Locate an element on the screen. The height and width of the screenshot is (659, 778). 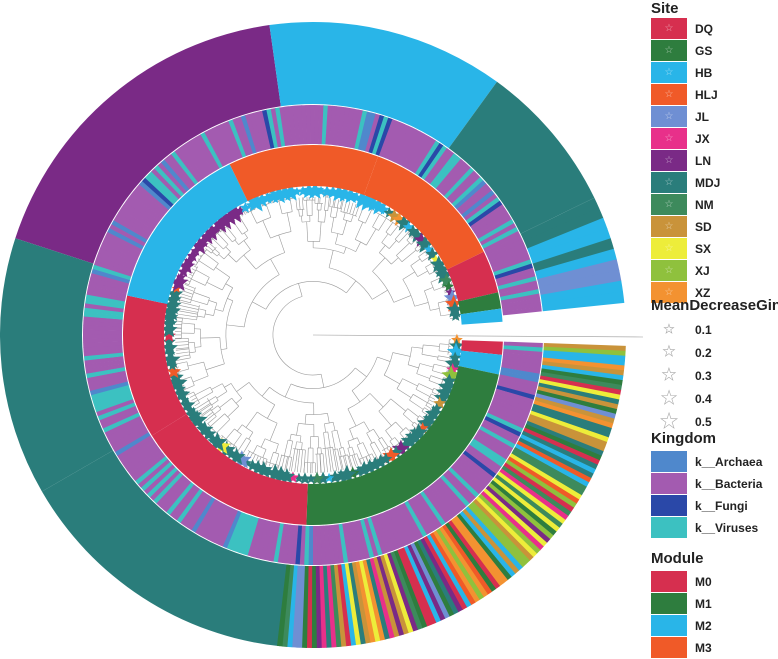
legend-site-item: ☆JL is located at coordinates (680, 116).